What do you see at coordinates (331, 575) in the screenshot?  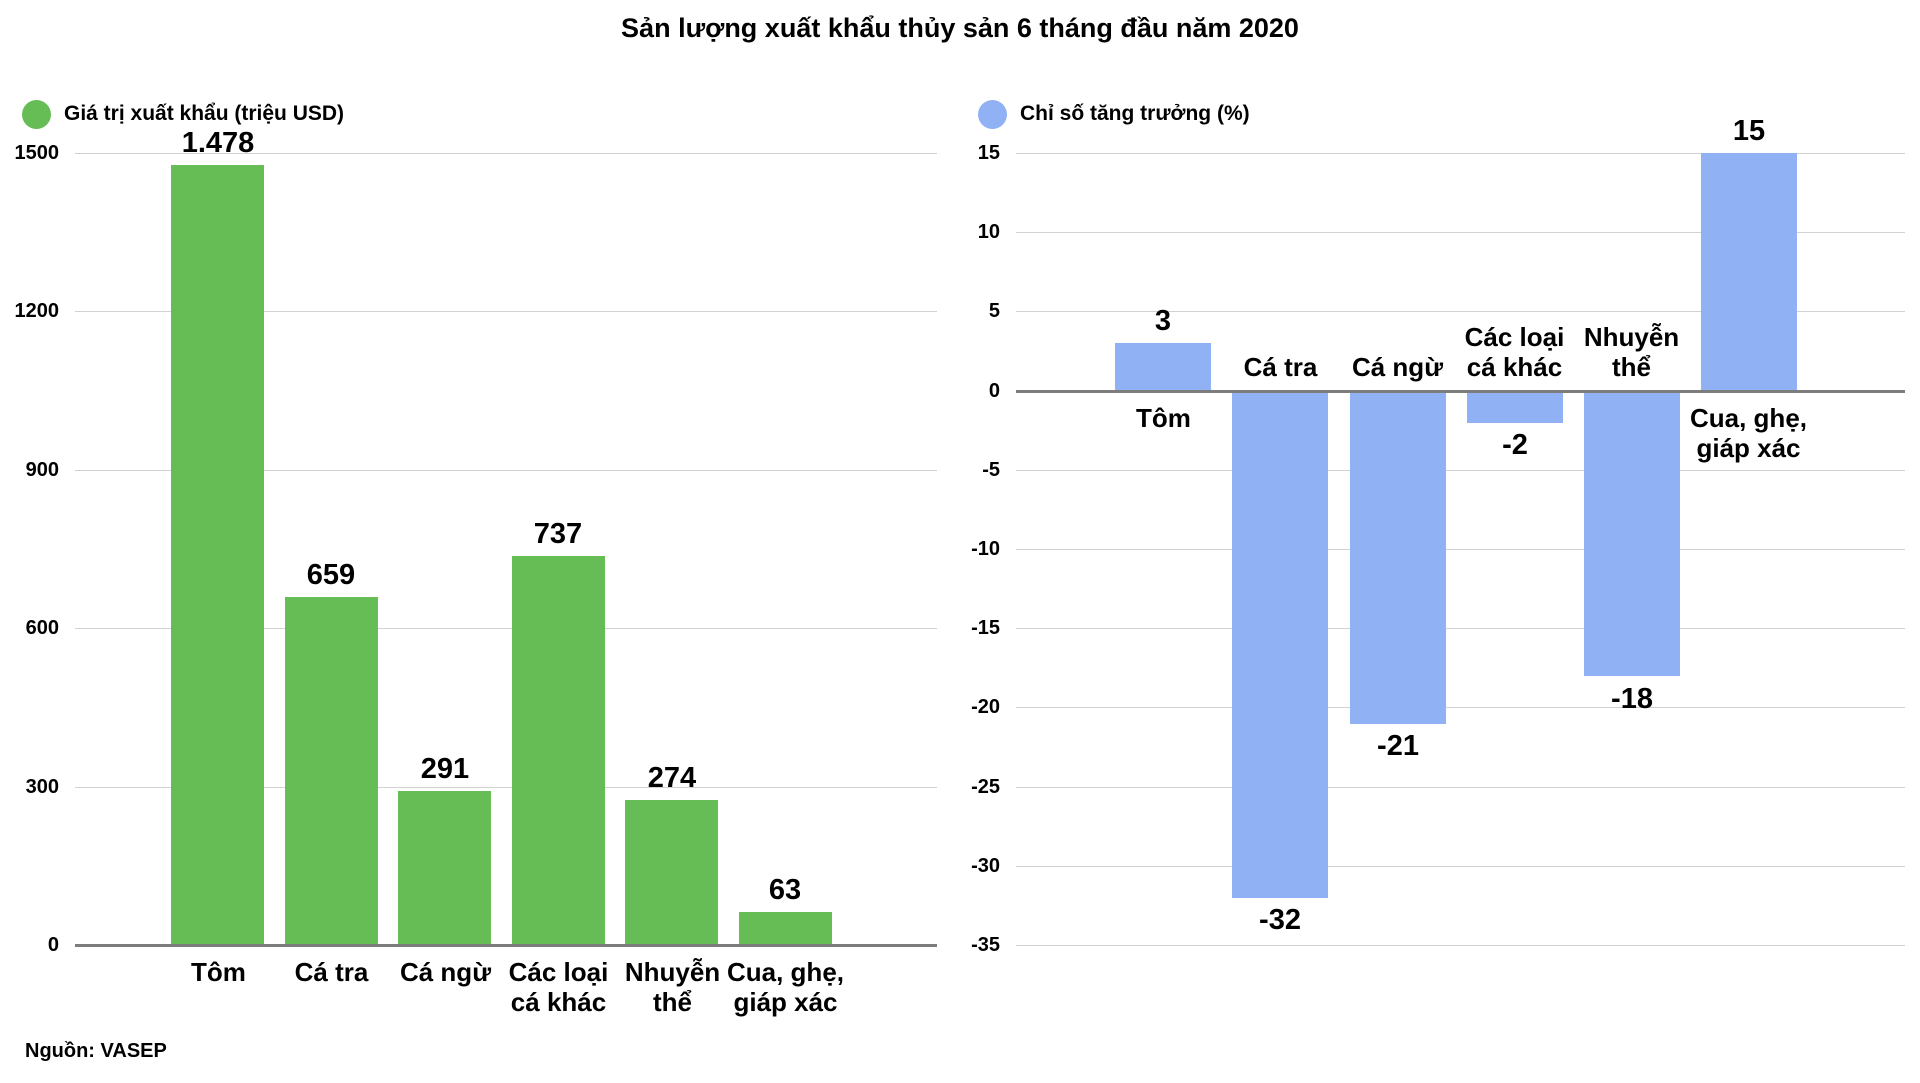 I see `value-label: 659` at bounding box center [331, 575].